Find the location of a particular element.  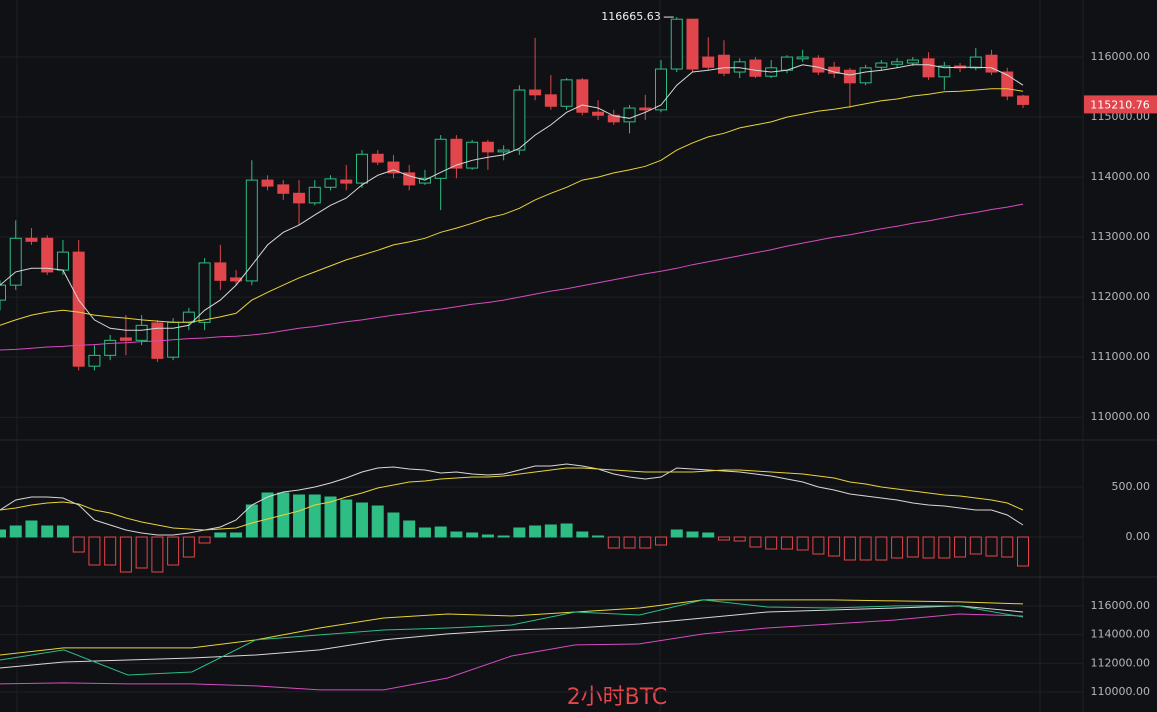

y-tick-label: 0.00 is located at coordinates (1138, 536).